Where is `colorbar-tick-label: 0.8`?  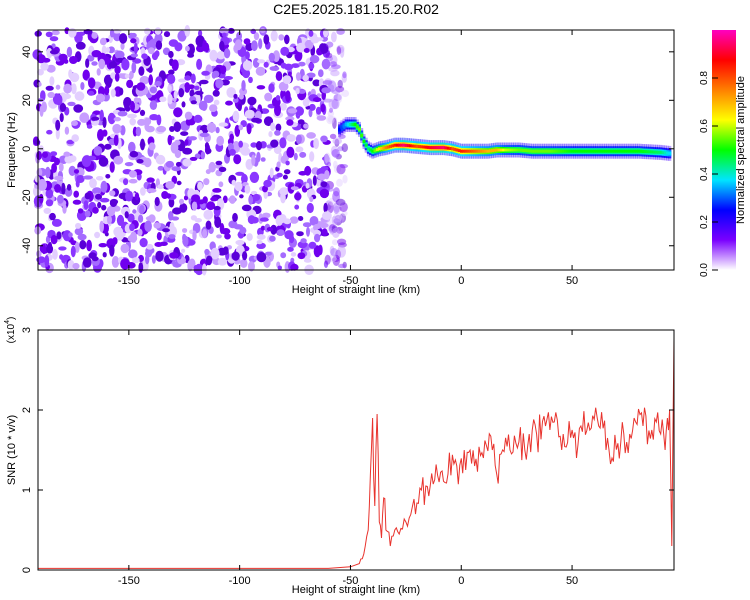
colorbar-tick-label: 0.8 is located at coordinates (704, 78).